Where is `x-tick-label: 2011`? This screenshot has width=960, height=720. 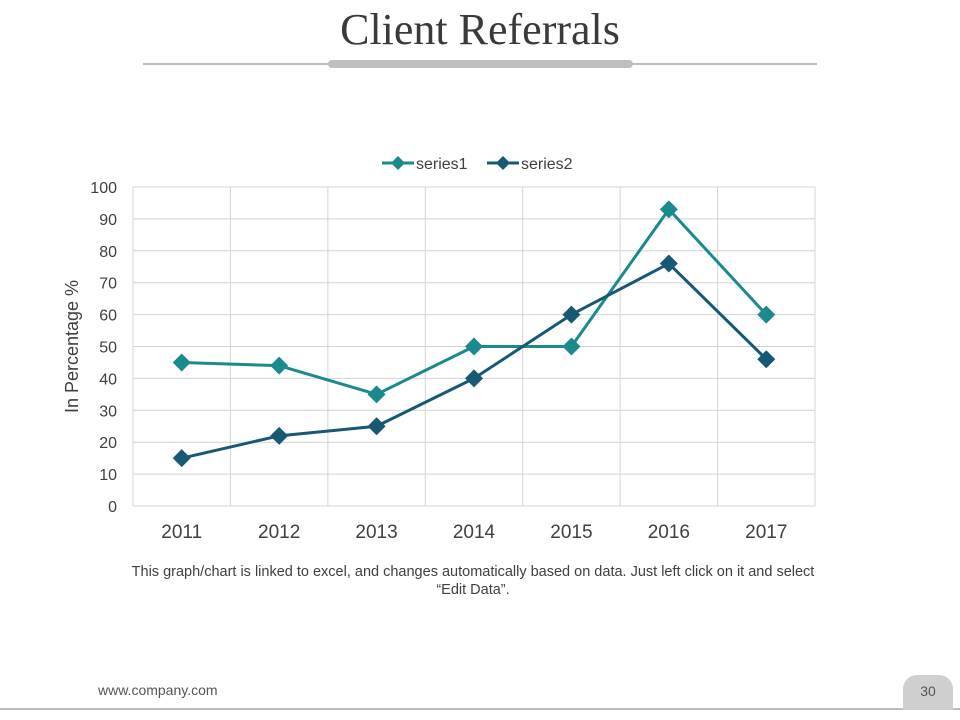
x-tick-label: 2011 is located at coordinates (181, 532).